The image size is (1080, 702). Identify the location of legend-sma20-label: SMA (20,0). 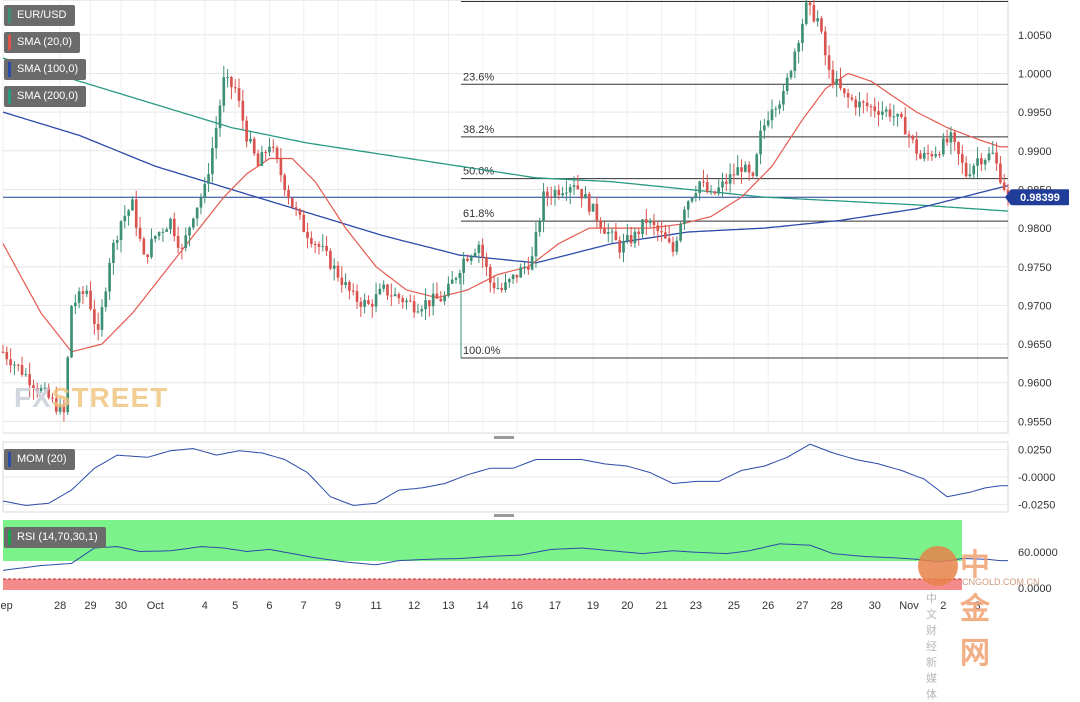
(45, 42).